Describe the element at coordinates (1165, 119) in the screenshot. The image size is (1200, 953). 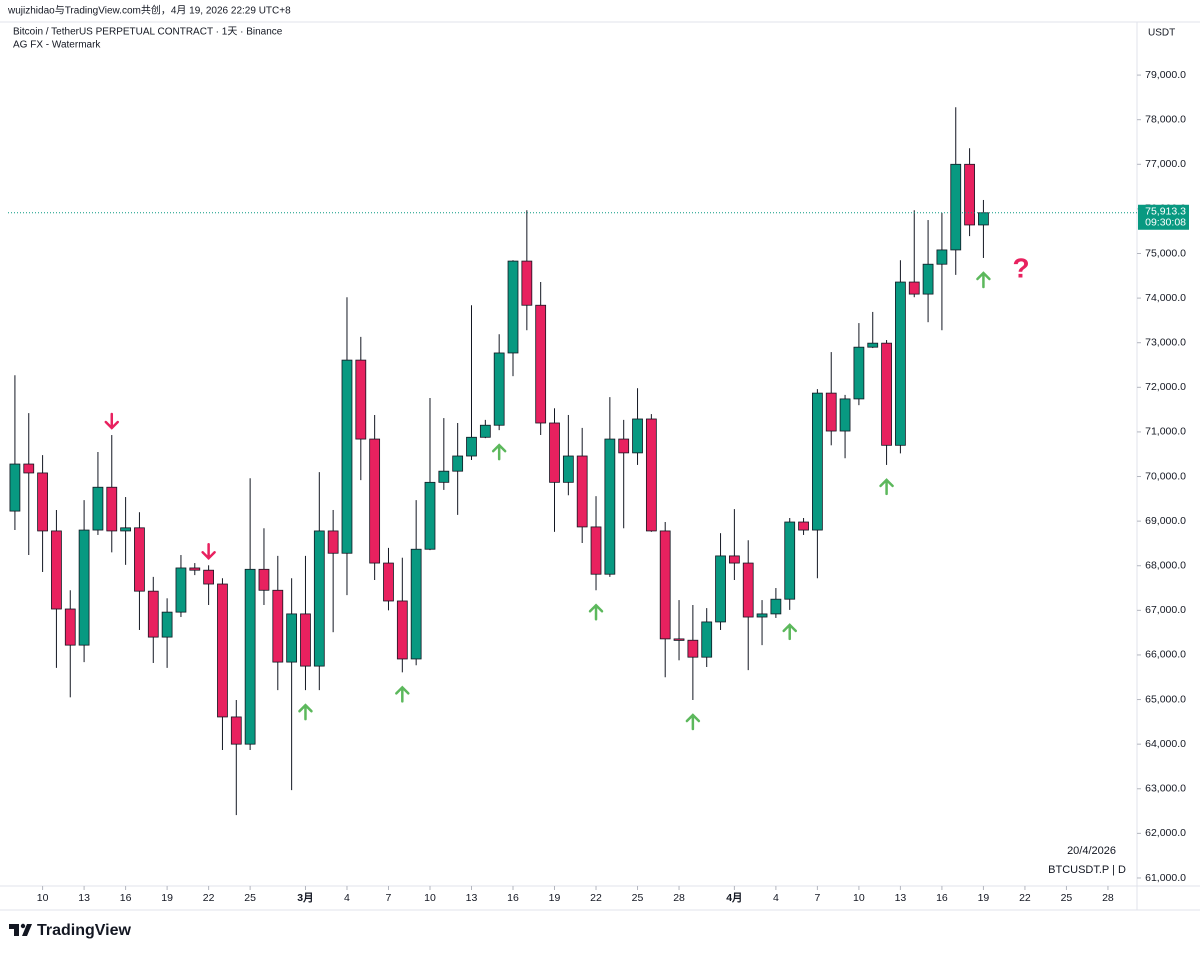
I see `y-tick-label: 78,000.0` at that location.